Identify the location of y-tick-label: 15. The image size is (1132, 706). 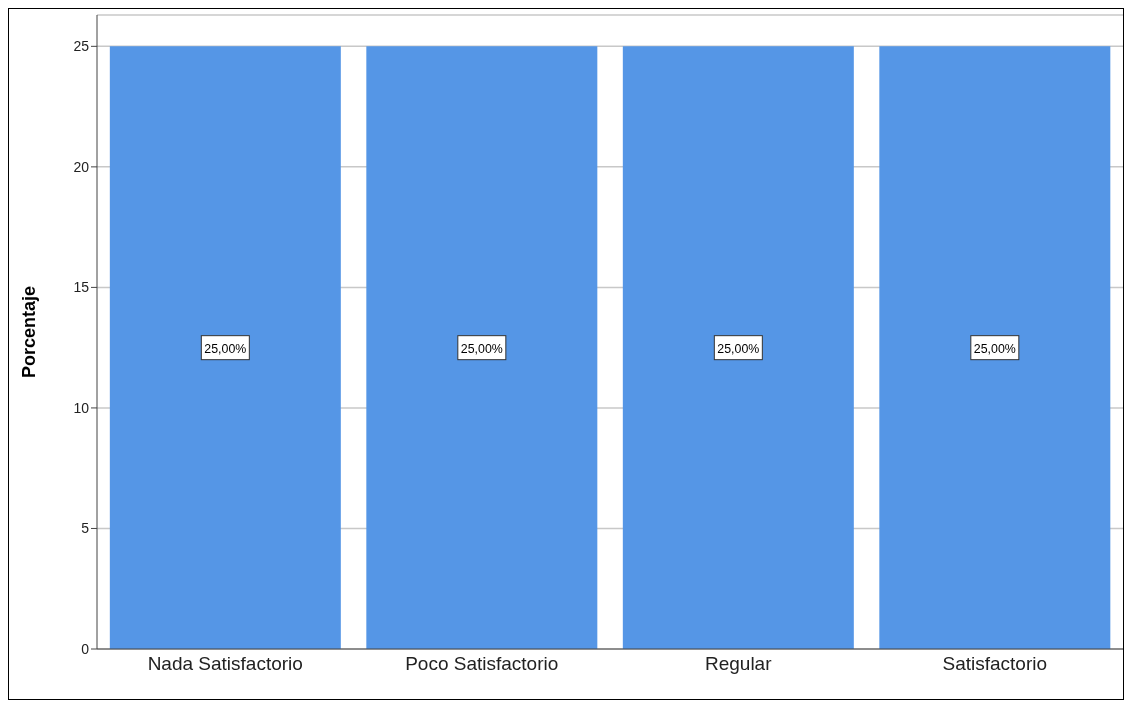
(81, 287).